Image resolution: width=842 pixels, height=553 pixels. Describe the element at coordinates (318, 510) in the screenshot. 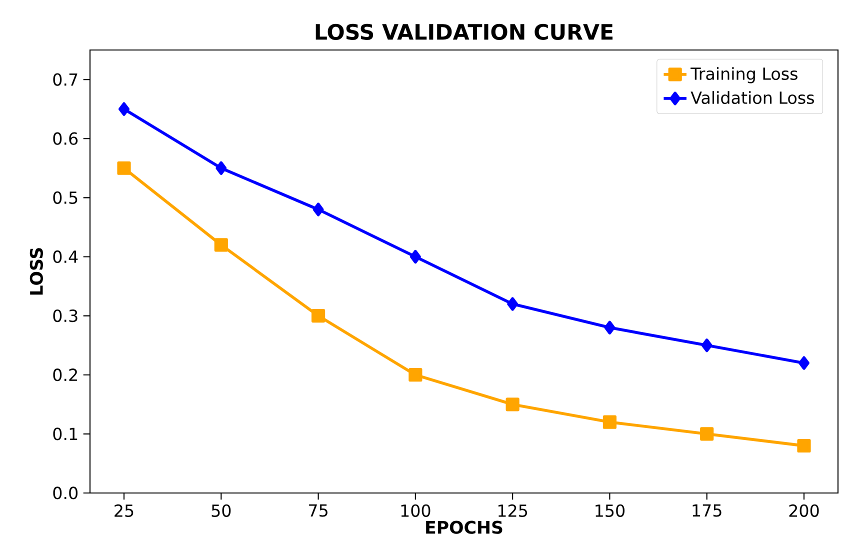

I see `x-tick-label: 75` at that location.